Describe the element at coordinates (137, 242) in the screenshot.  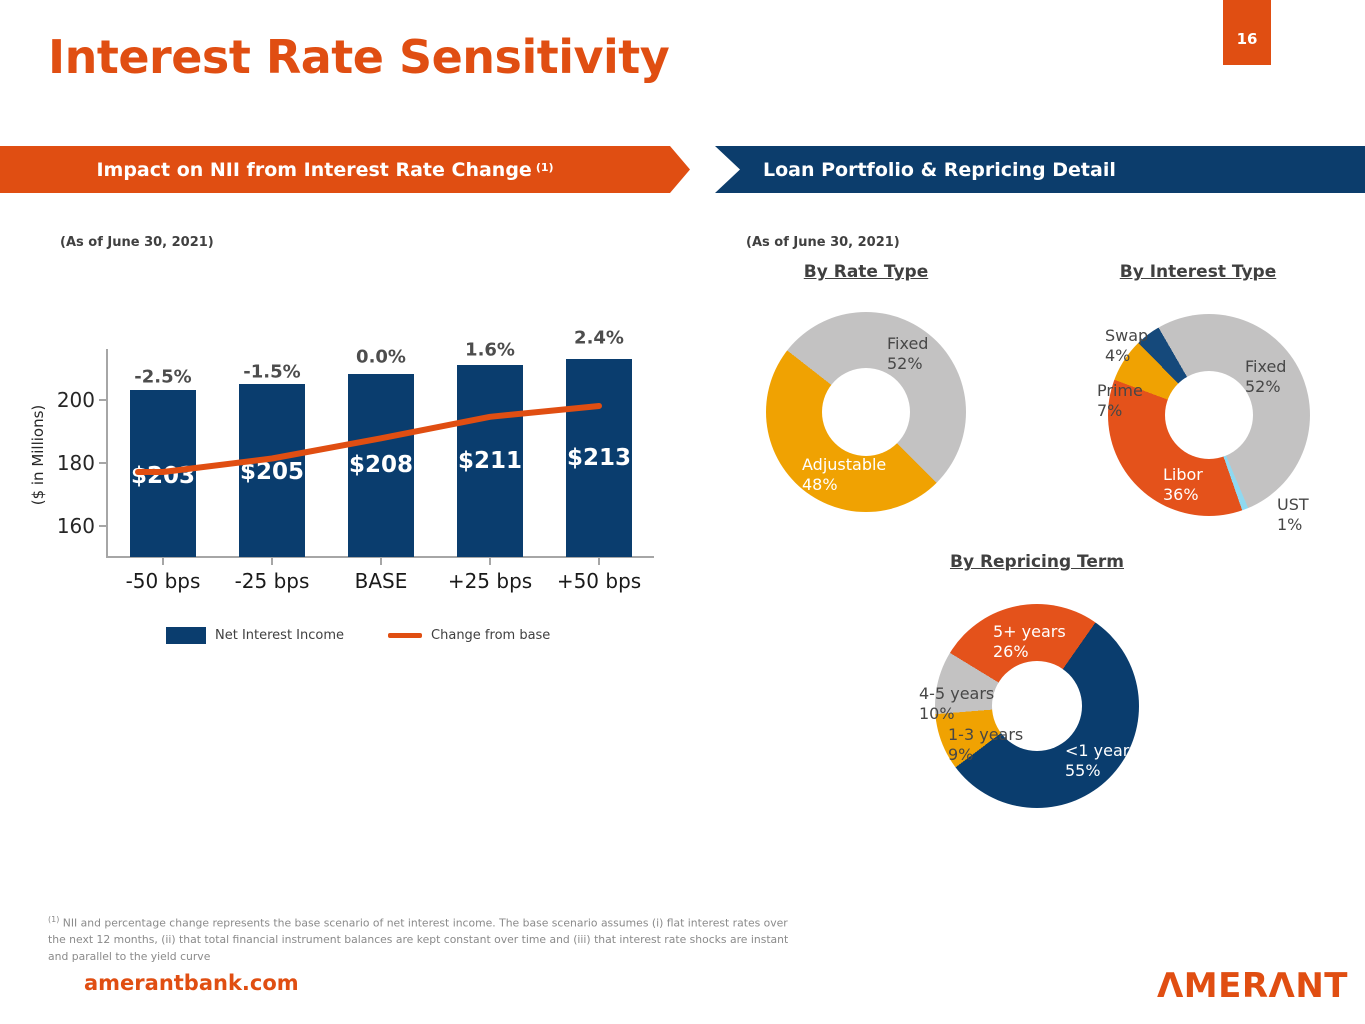
I see `as-of-date-left: (As of June 30, 2021)` at that location.